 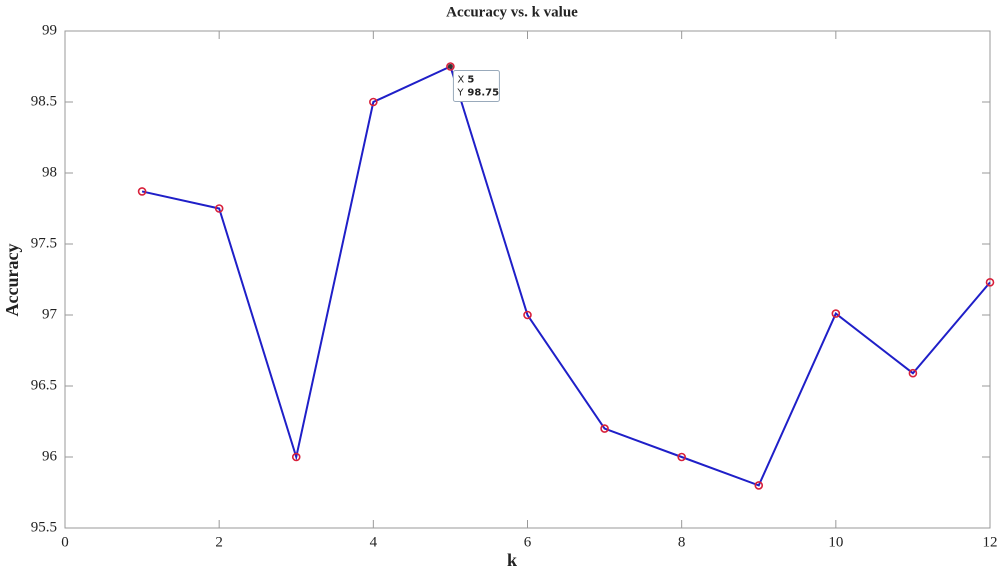 What do you see at coordinates (460, 80) in the screenshot?
I see `datatip-label: X` at bounding box center [460, 80].